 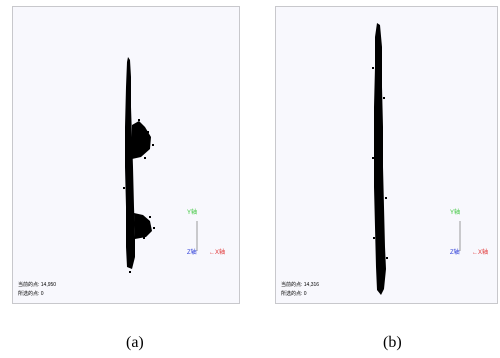 What do you see at coordinates (300, 290) in the screenshot?
I see `status-bar-b: 当前的点: 14,316 所选的点: 0` at bounding box center [300, 290].